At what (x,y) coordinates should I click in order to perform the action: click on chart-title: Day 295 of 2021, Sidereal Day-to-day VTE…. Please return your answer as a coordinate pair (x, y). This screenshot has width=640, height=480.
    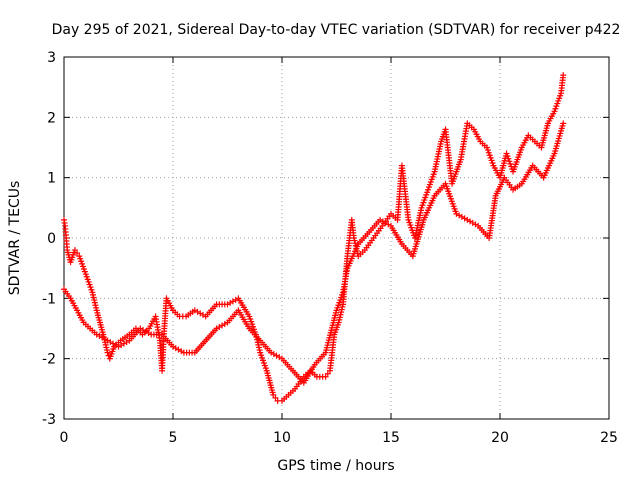
    Looking at the image, I should click on (336, 30).